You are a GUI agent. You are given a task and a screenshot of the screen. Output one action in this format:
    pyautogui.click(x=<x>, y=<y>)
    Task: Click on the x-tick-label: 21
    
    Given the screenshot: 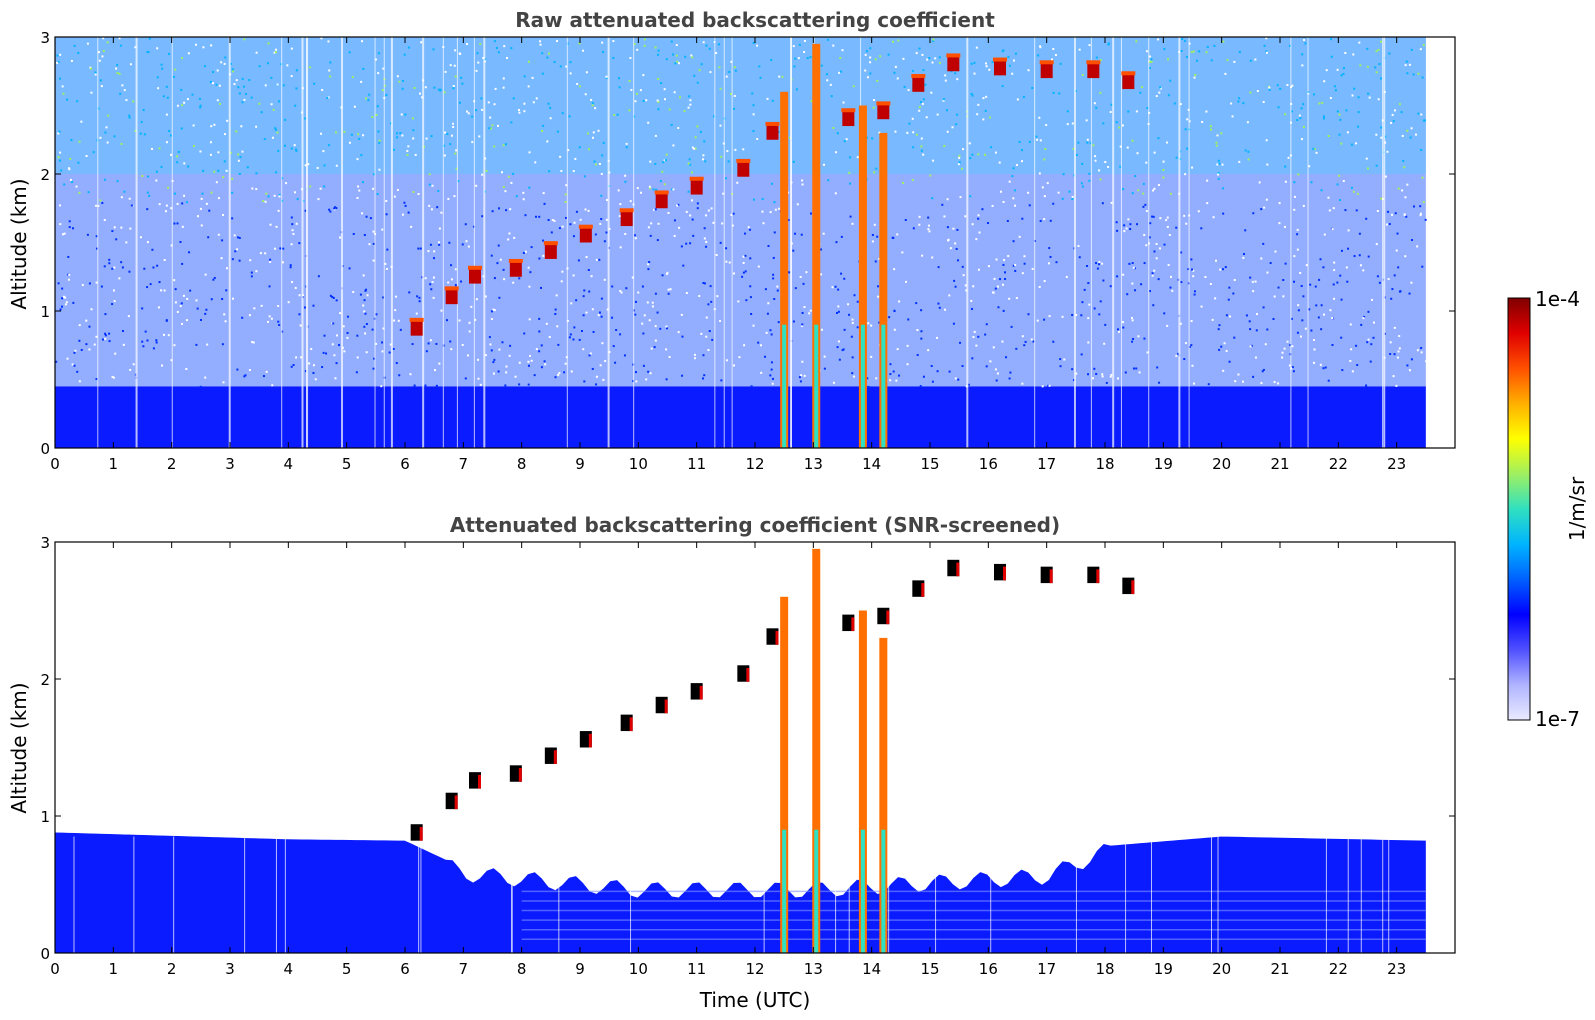 What is the action you would take?
    pyautogui.click(x=1279, y=969)
    